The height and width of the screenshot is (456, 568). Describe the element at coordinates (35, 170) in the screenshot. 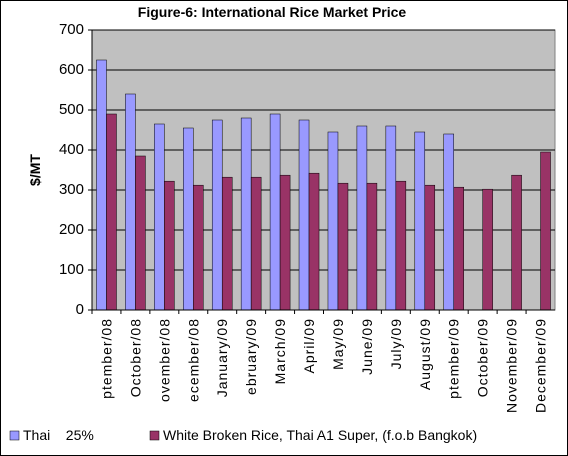

I see `y-axis-label: $/MT` at that location.